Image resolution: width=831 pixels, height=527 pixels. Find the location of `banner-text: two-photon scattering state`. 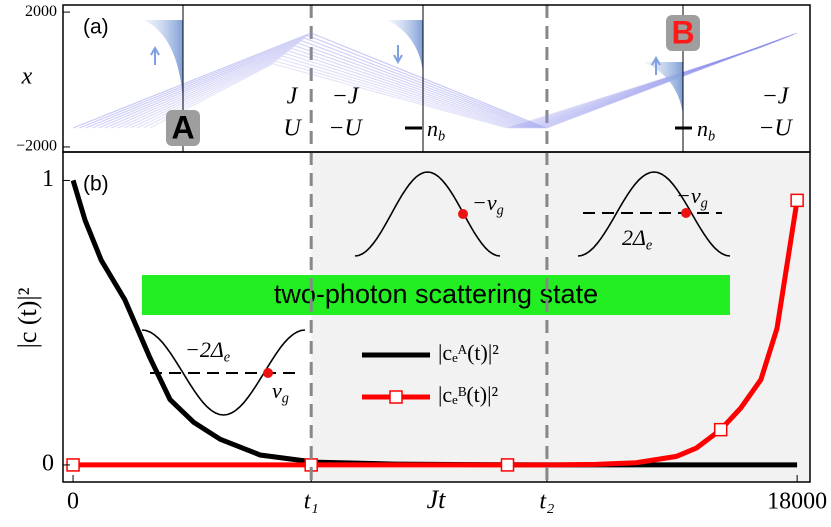

banner-text: two-photon scattering state is located at coordinates (436, 294).